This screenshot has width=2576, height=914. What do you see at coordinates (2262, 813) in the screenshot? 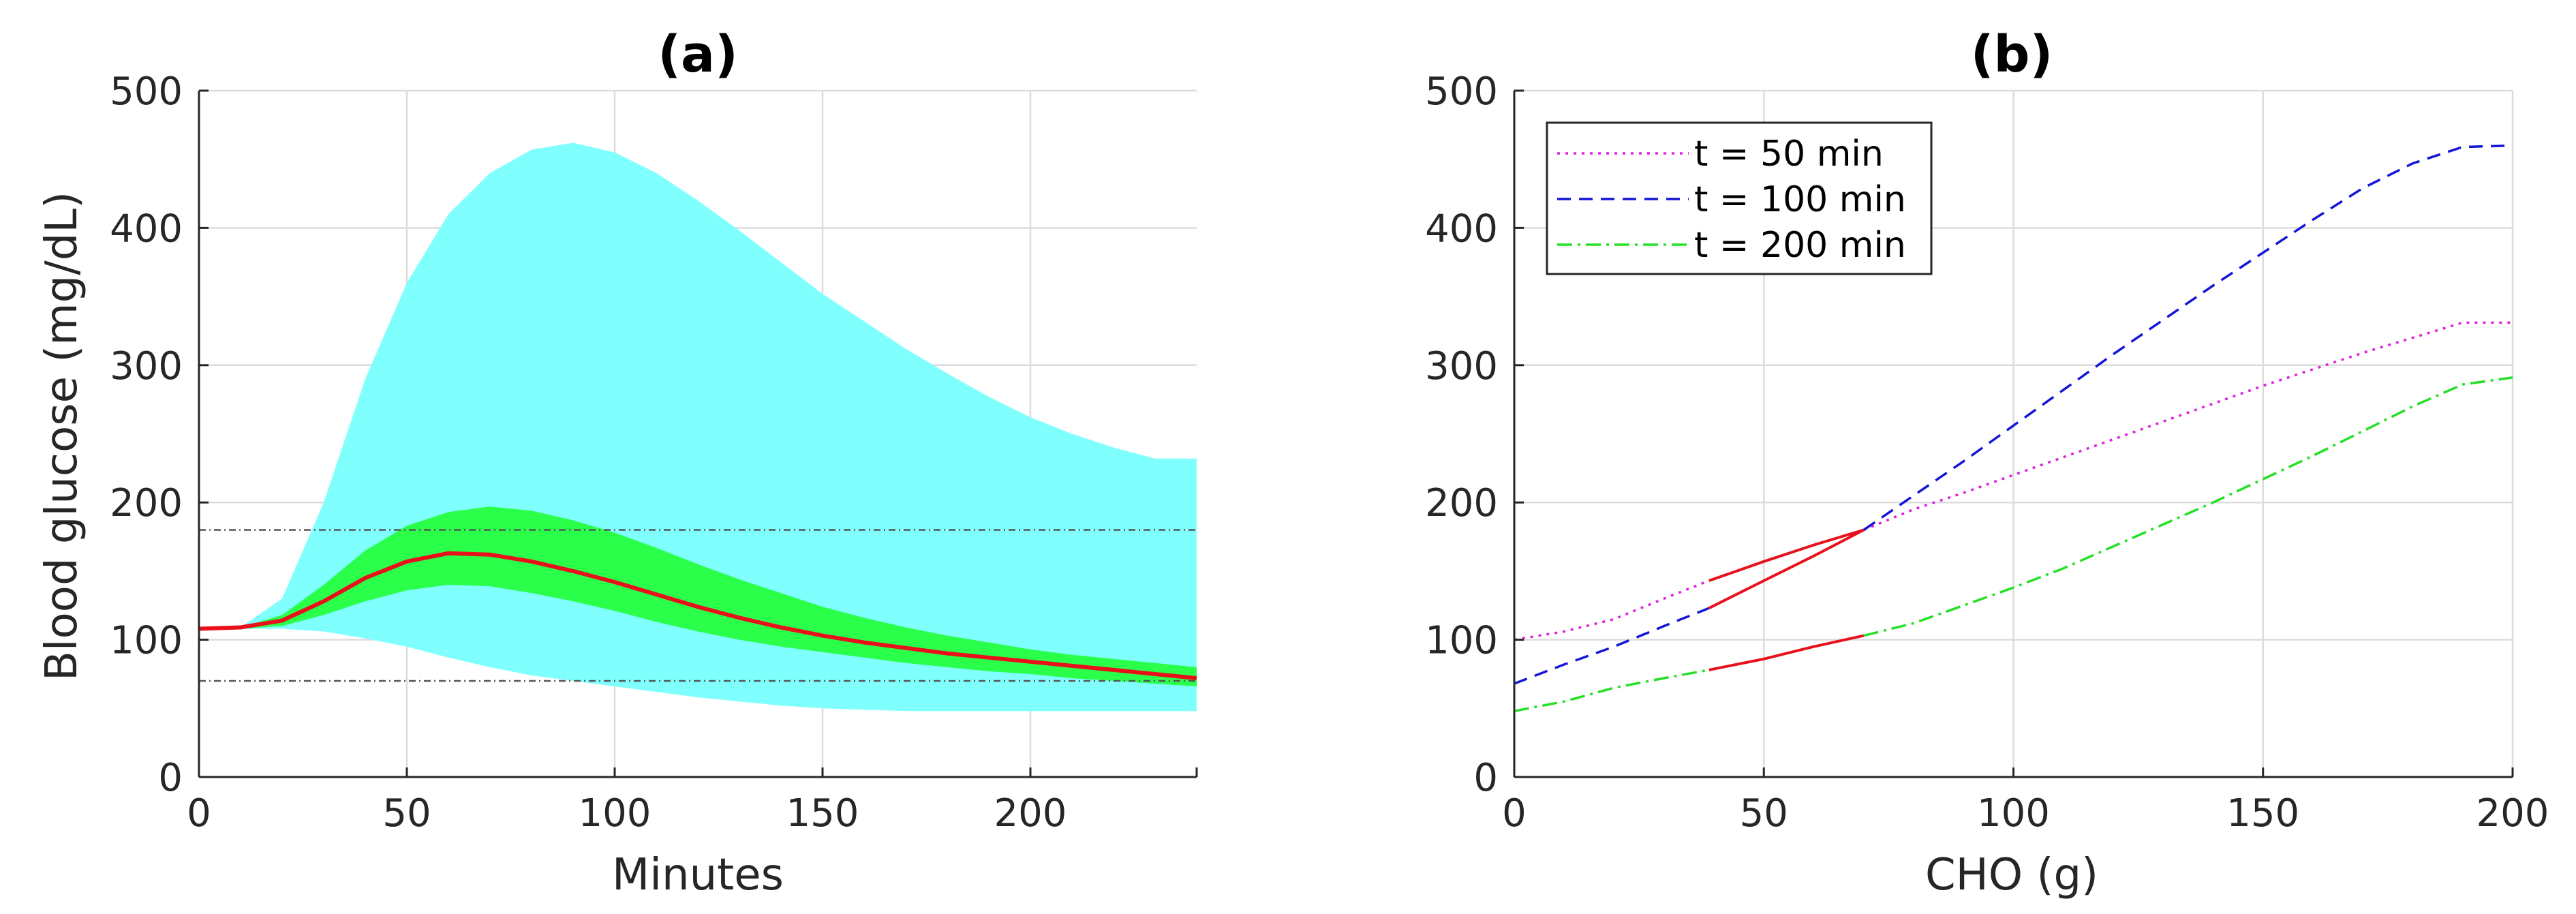
I see `panel-b-x-tick-label: 150` at bounding box center [2262, 813].